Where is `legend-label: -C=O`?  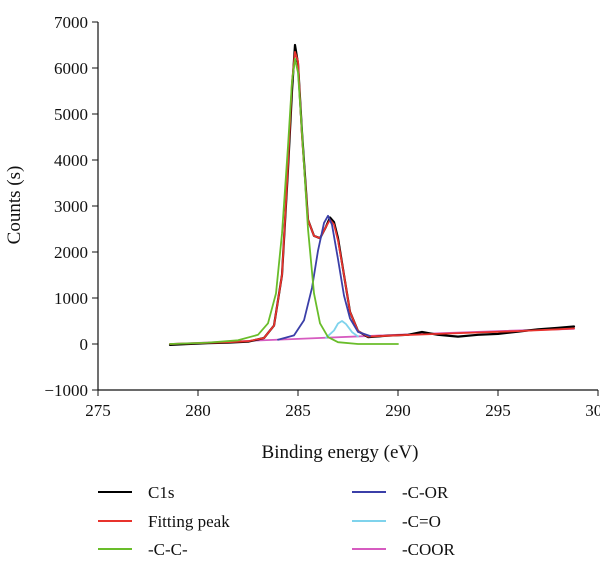 legend-label: -C=O is located at coordinates (421, 521).